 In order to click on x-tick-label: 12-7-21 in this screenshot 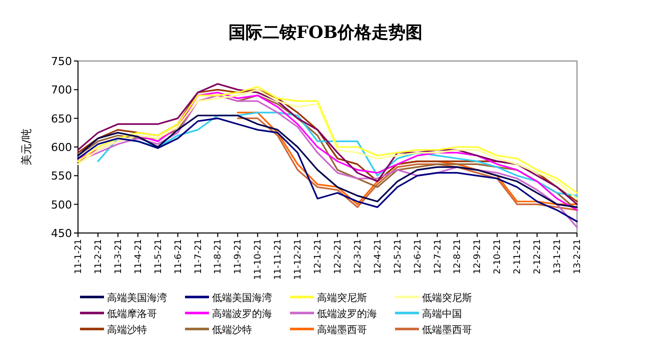, I will do `click(438, 256)`.